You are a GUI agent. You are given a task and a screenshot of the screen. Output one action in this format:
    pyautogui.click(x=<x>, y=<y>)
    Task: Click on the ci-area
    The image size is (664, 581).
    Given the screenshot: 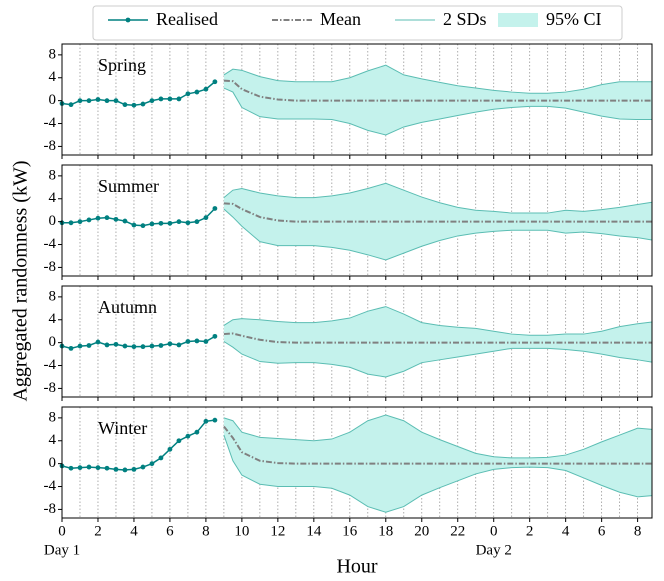 What is the action you would take?
    pyautogui.click(x=437, y=341)
    